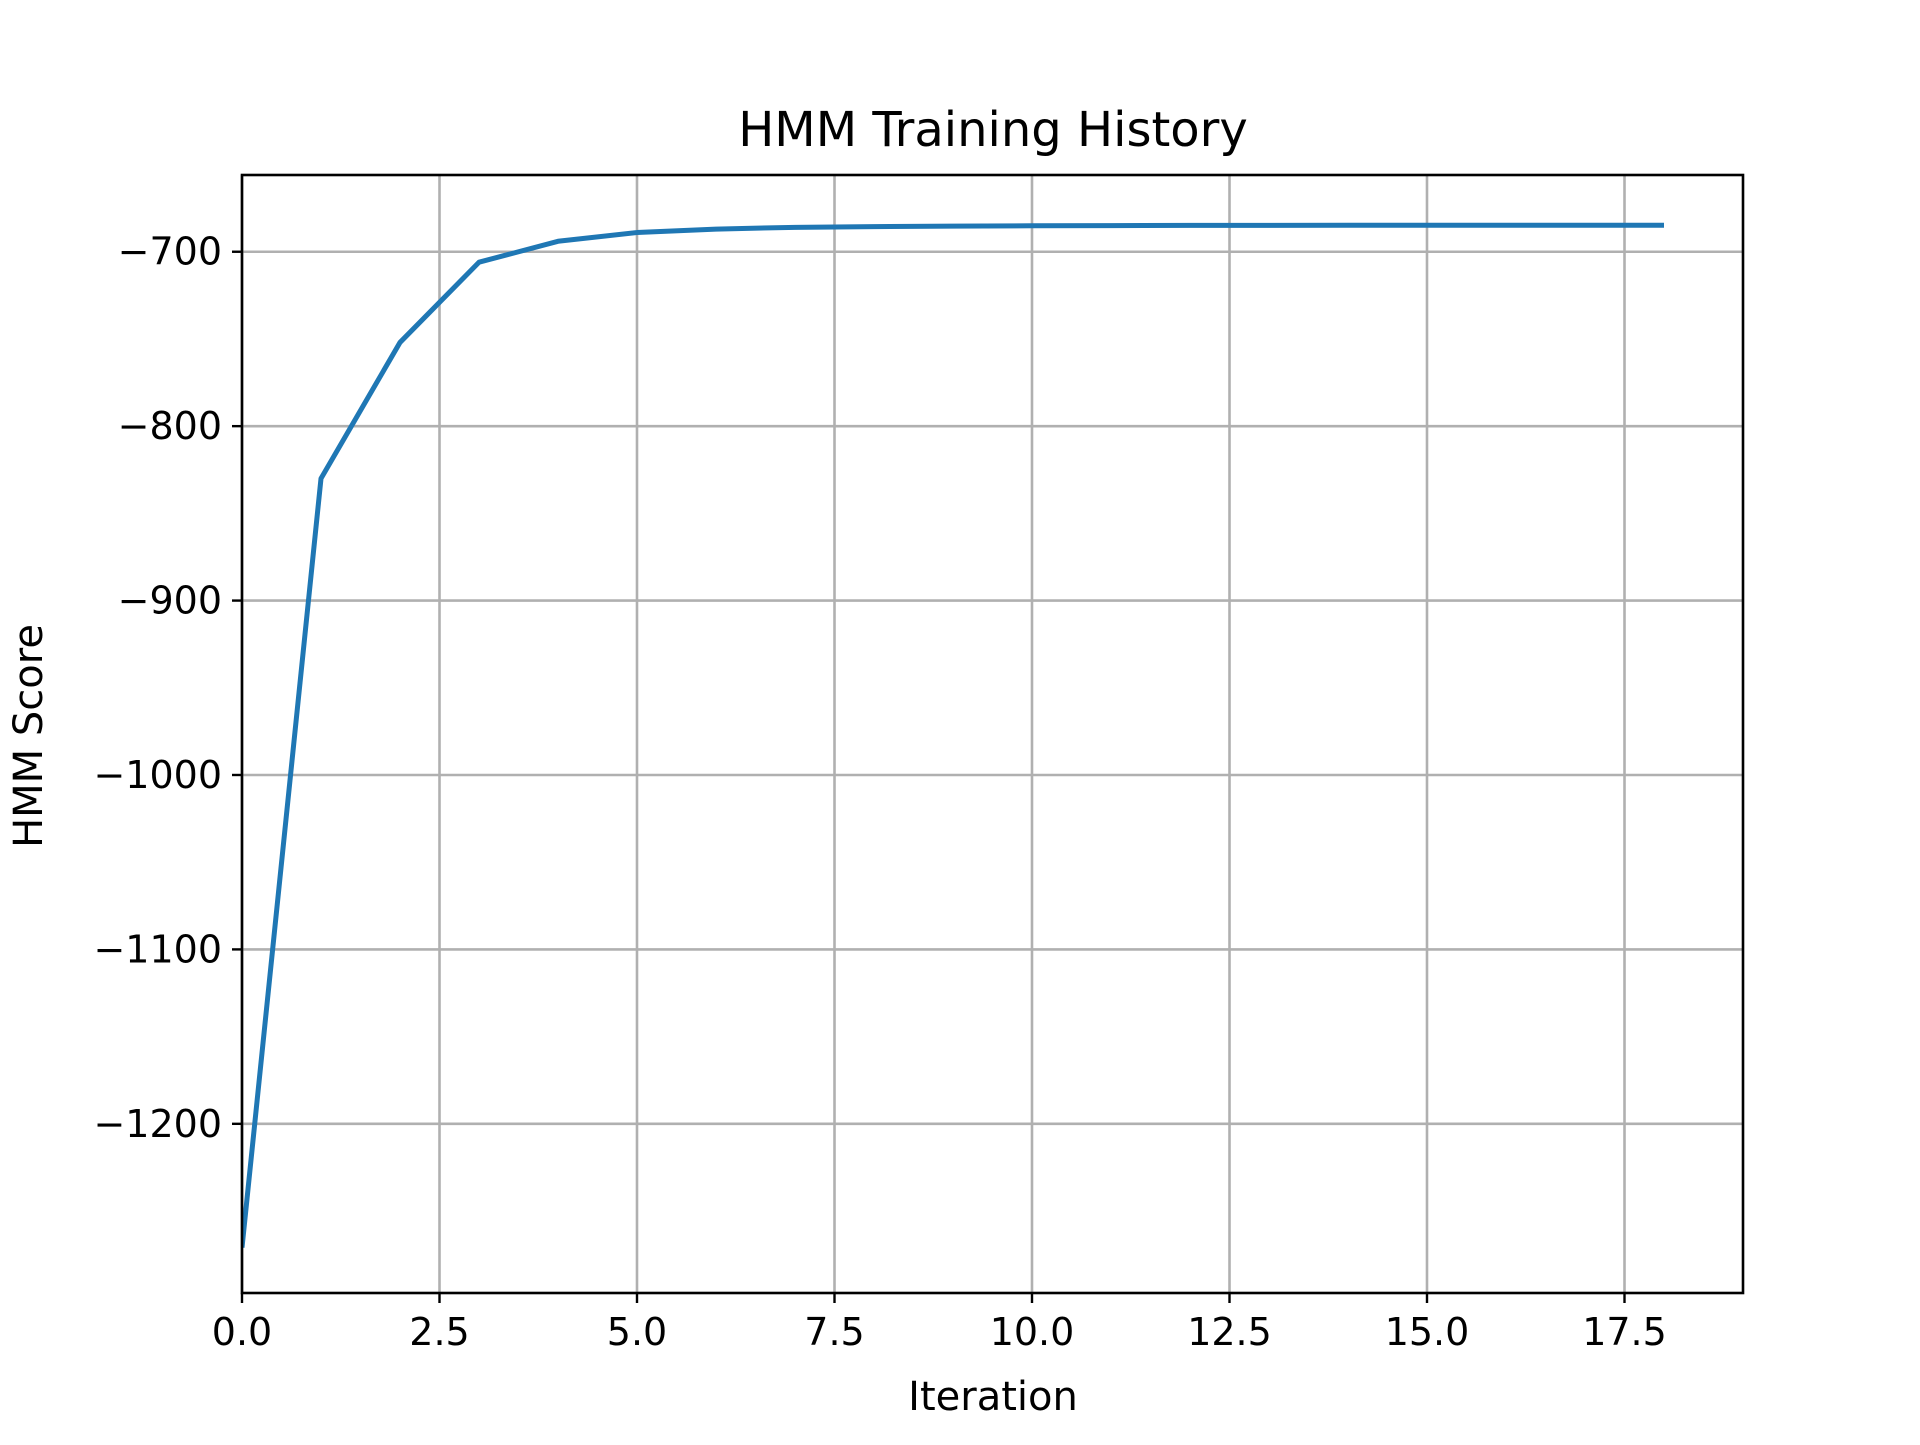  I want to click on y-tick-label: −1200, so click(157, 1124).